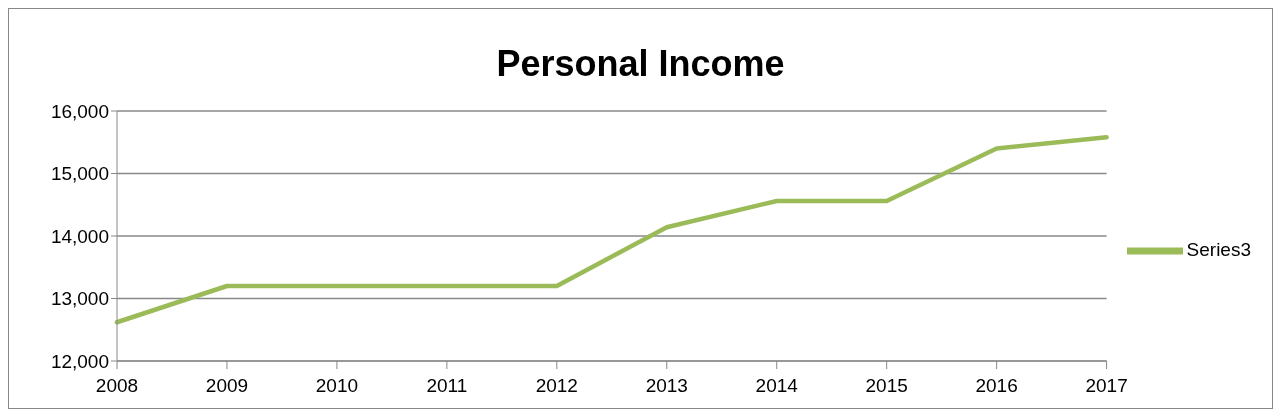  I want to click on x-tick-label: 2016, so click(996, 386).